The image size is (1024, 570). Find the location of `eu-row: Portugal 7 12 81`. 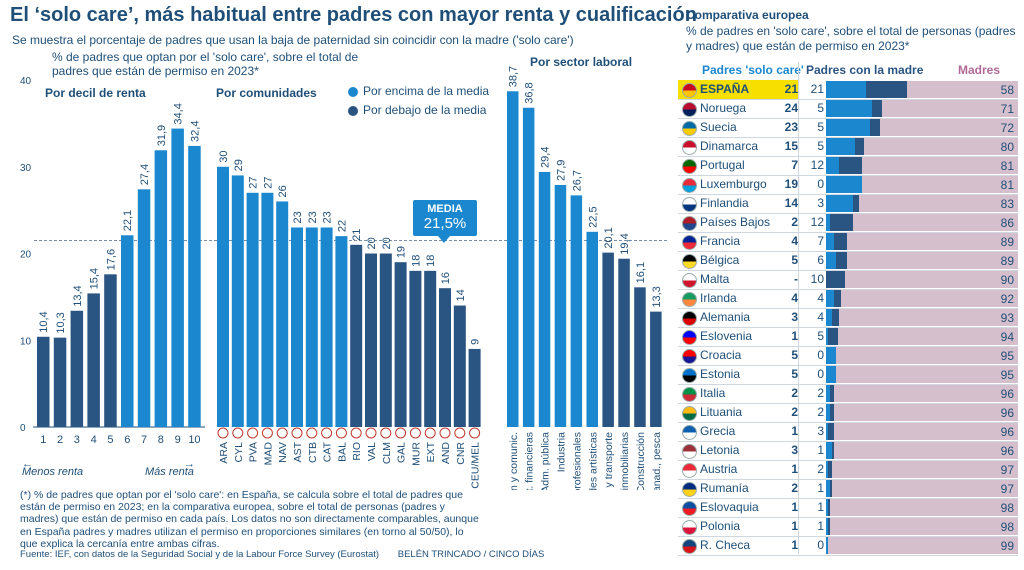

eu-row: Portugal 7 12 81 is located at coordinates (848, 165).